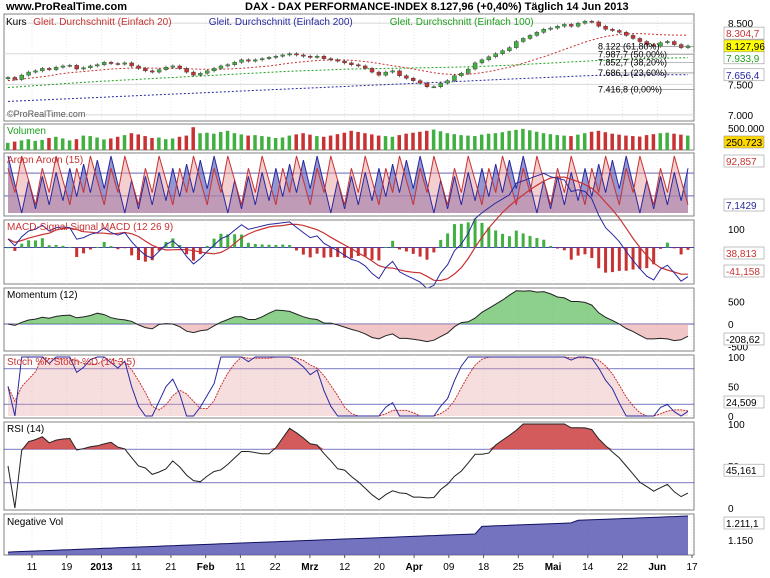 The image size is (770, 578). I want to click on momentum-title: Momentum (12), so click(42, 295).